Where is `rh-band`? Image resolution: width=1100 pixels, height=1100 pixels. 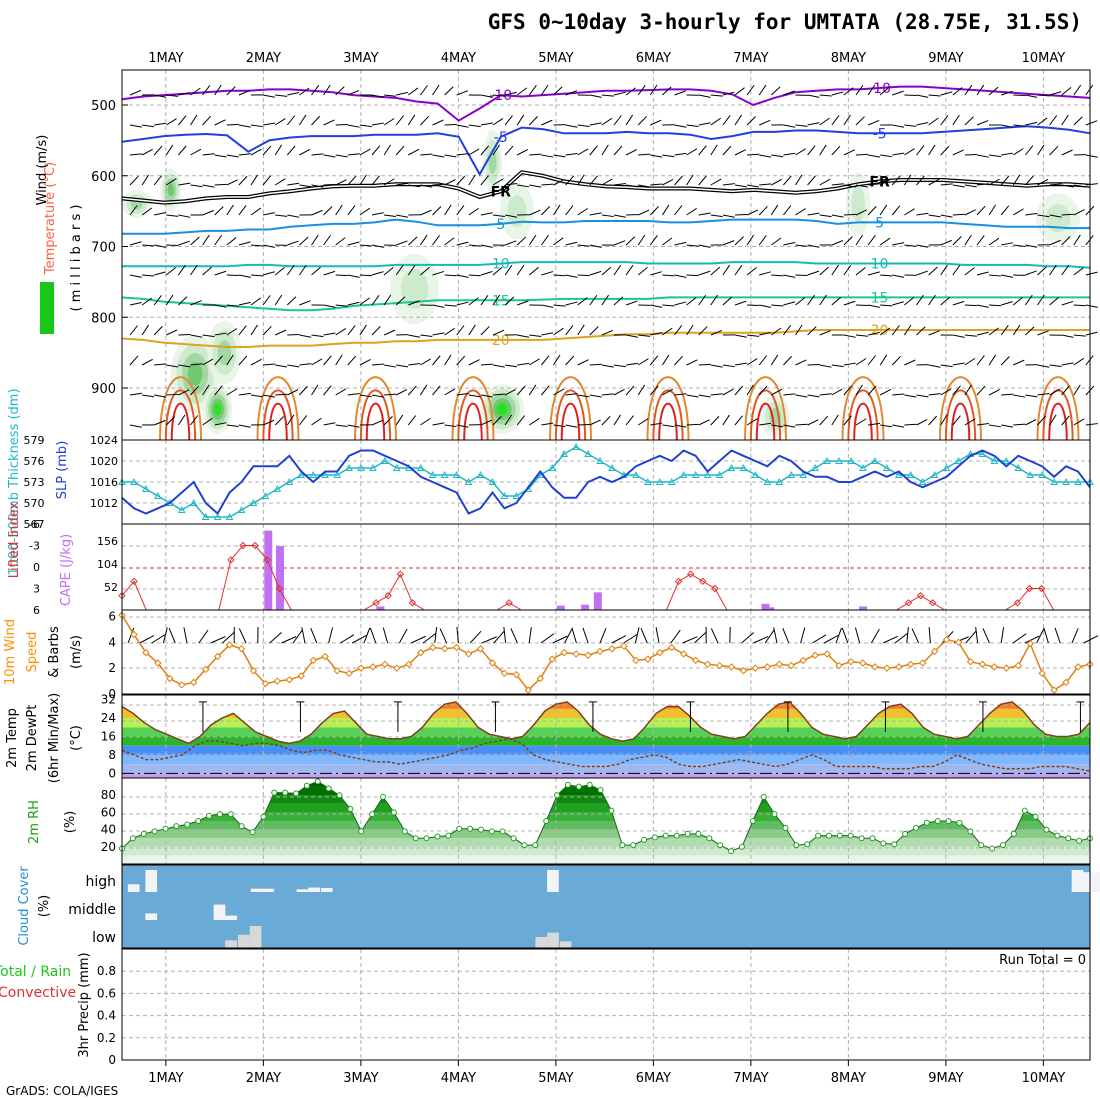 rh-band is located at coordinates (606, 784).